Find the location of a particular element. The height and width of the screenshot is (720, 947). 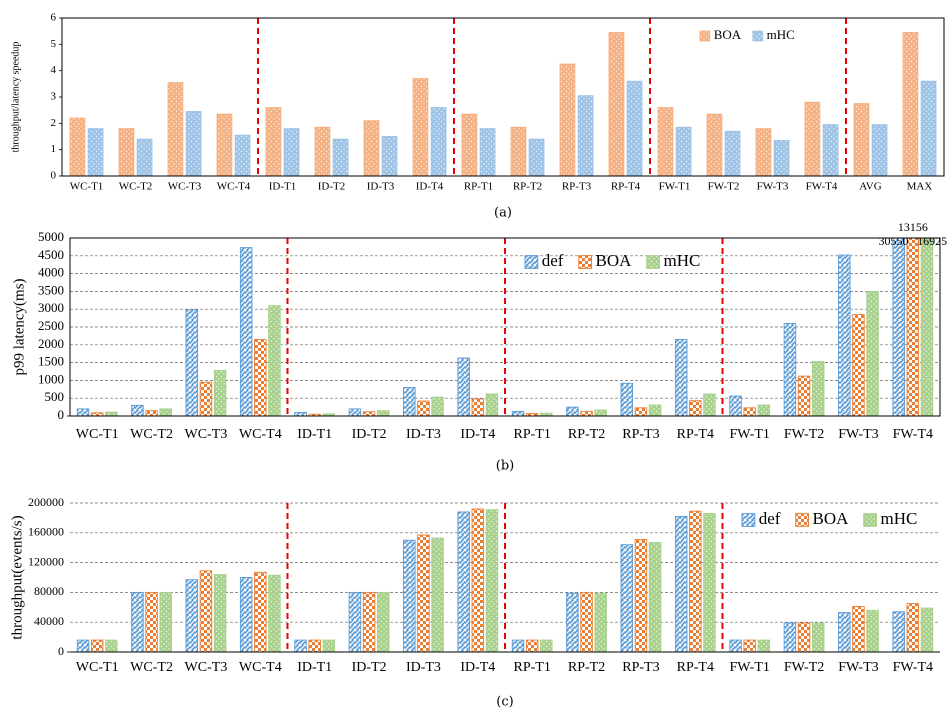

legend-label: mHC is located at coordinates (681, 260).